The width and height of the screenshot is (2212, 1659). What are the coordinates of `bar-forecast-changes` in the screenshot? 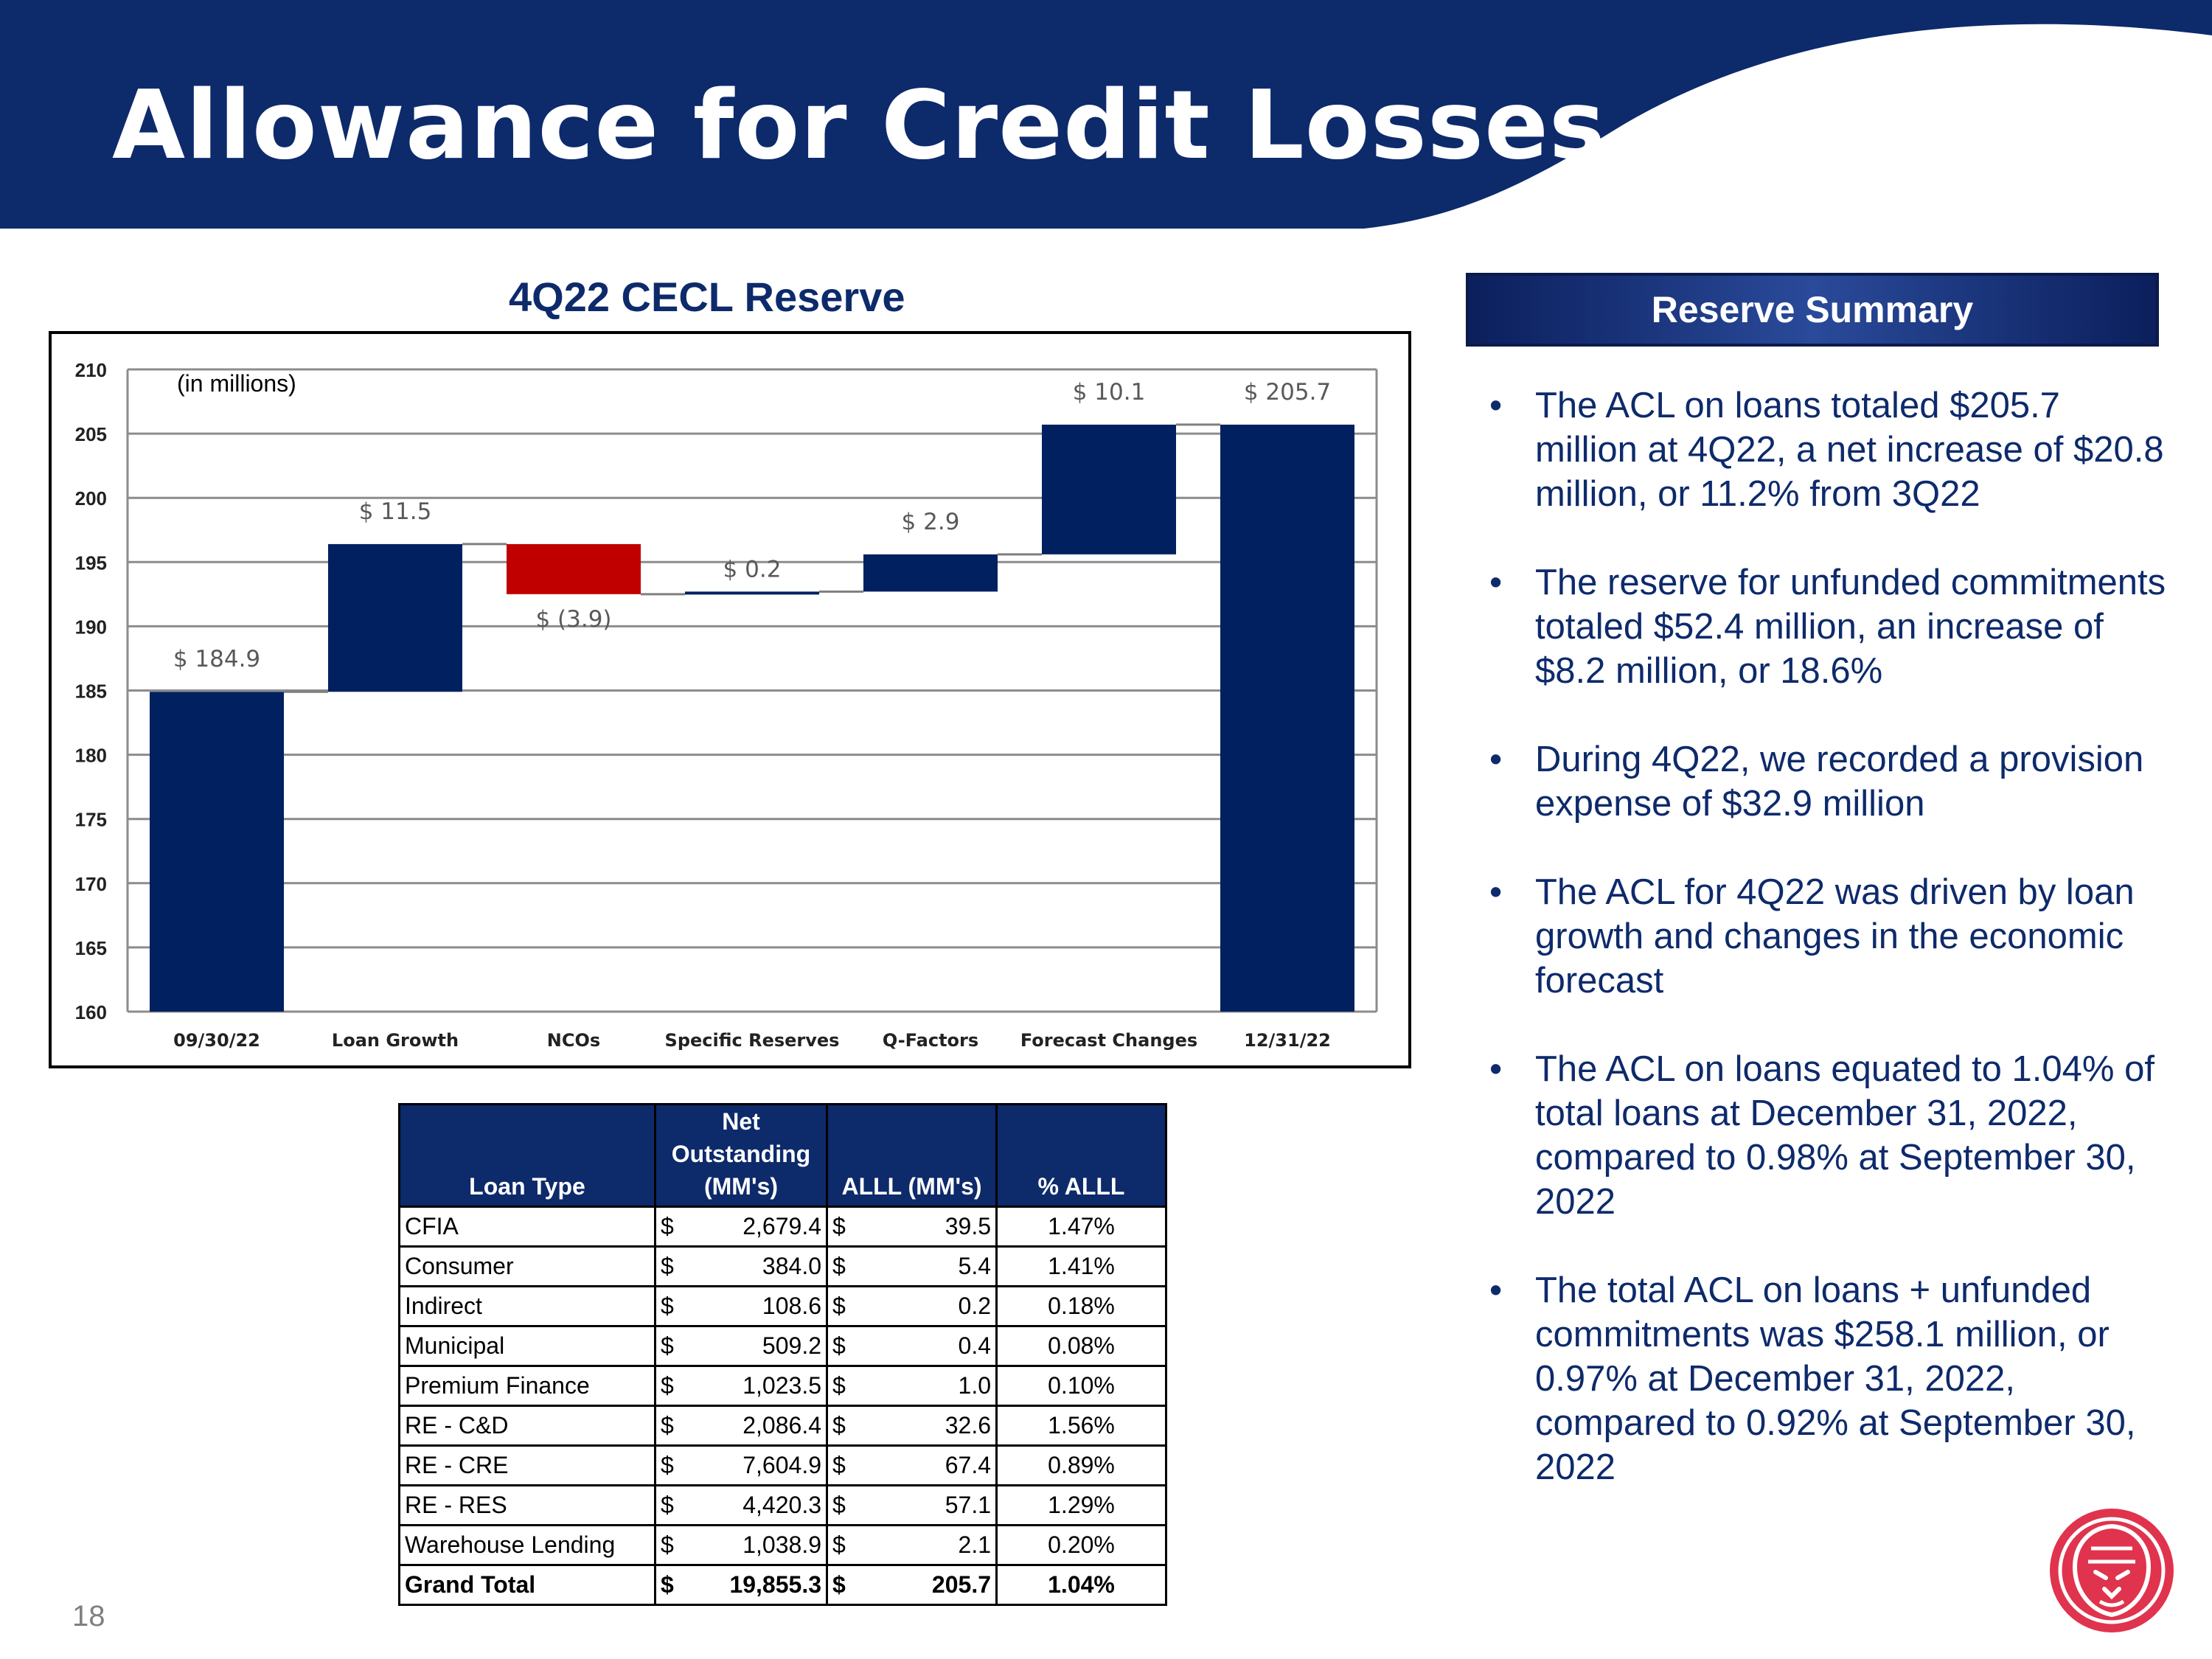 It's located at (1109, 489).